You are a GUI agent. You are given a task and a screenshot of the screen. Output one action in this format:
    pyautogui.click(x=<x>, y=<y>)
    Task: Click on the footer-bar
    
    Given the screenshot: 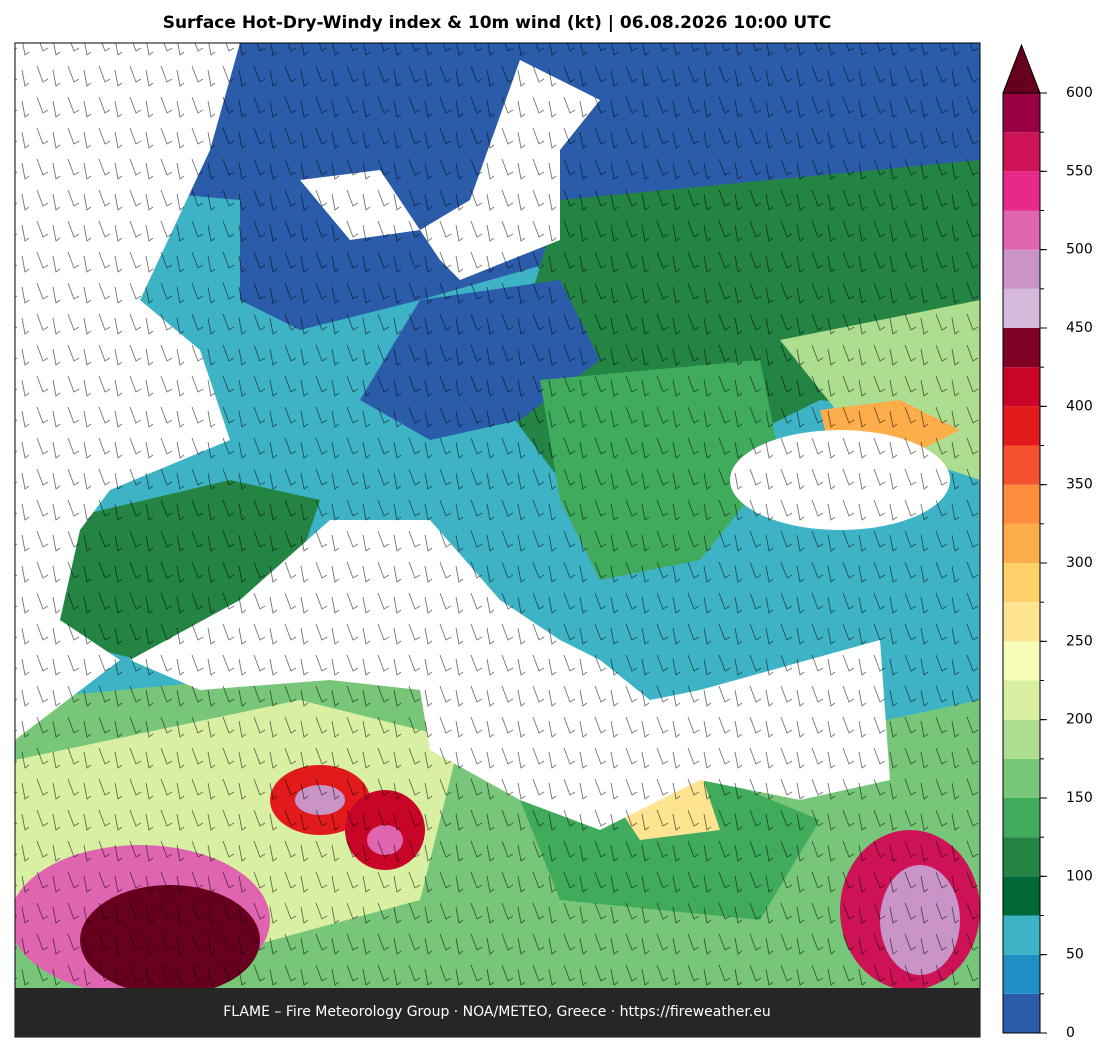 What is the action you would take?
    pyautogui.click(x=497, y=1012)
    